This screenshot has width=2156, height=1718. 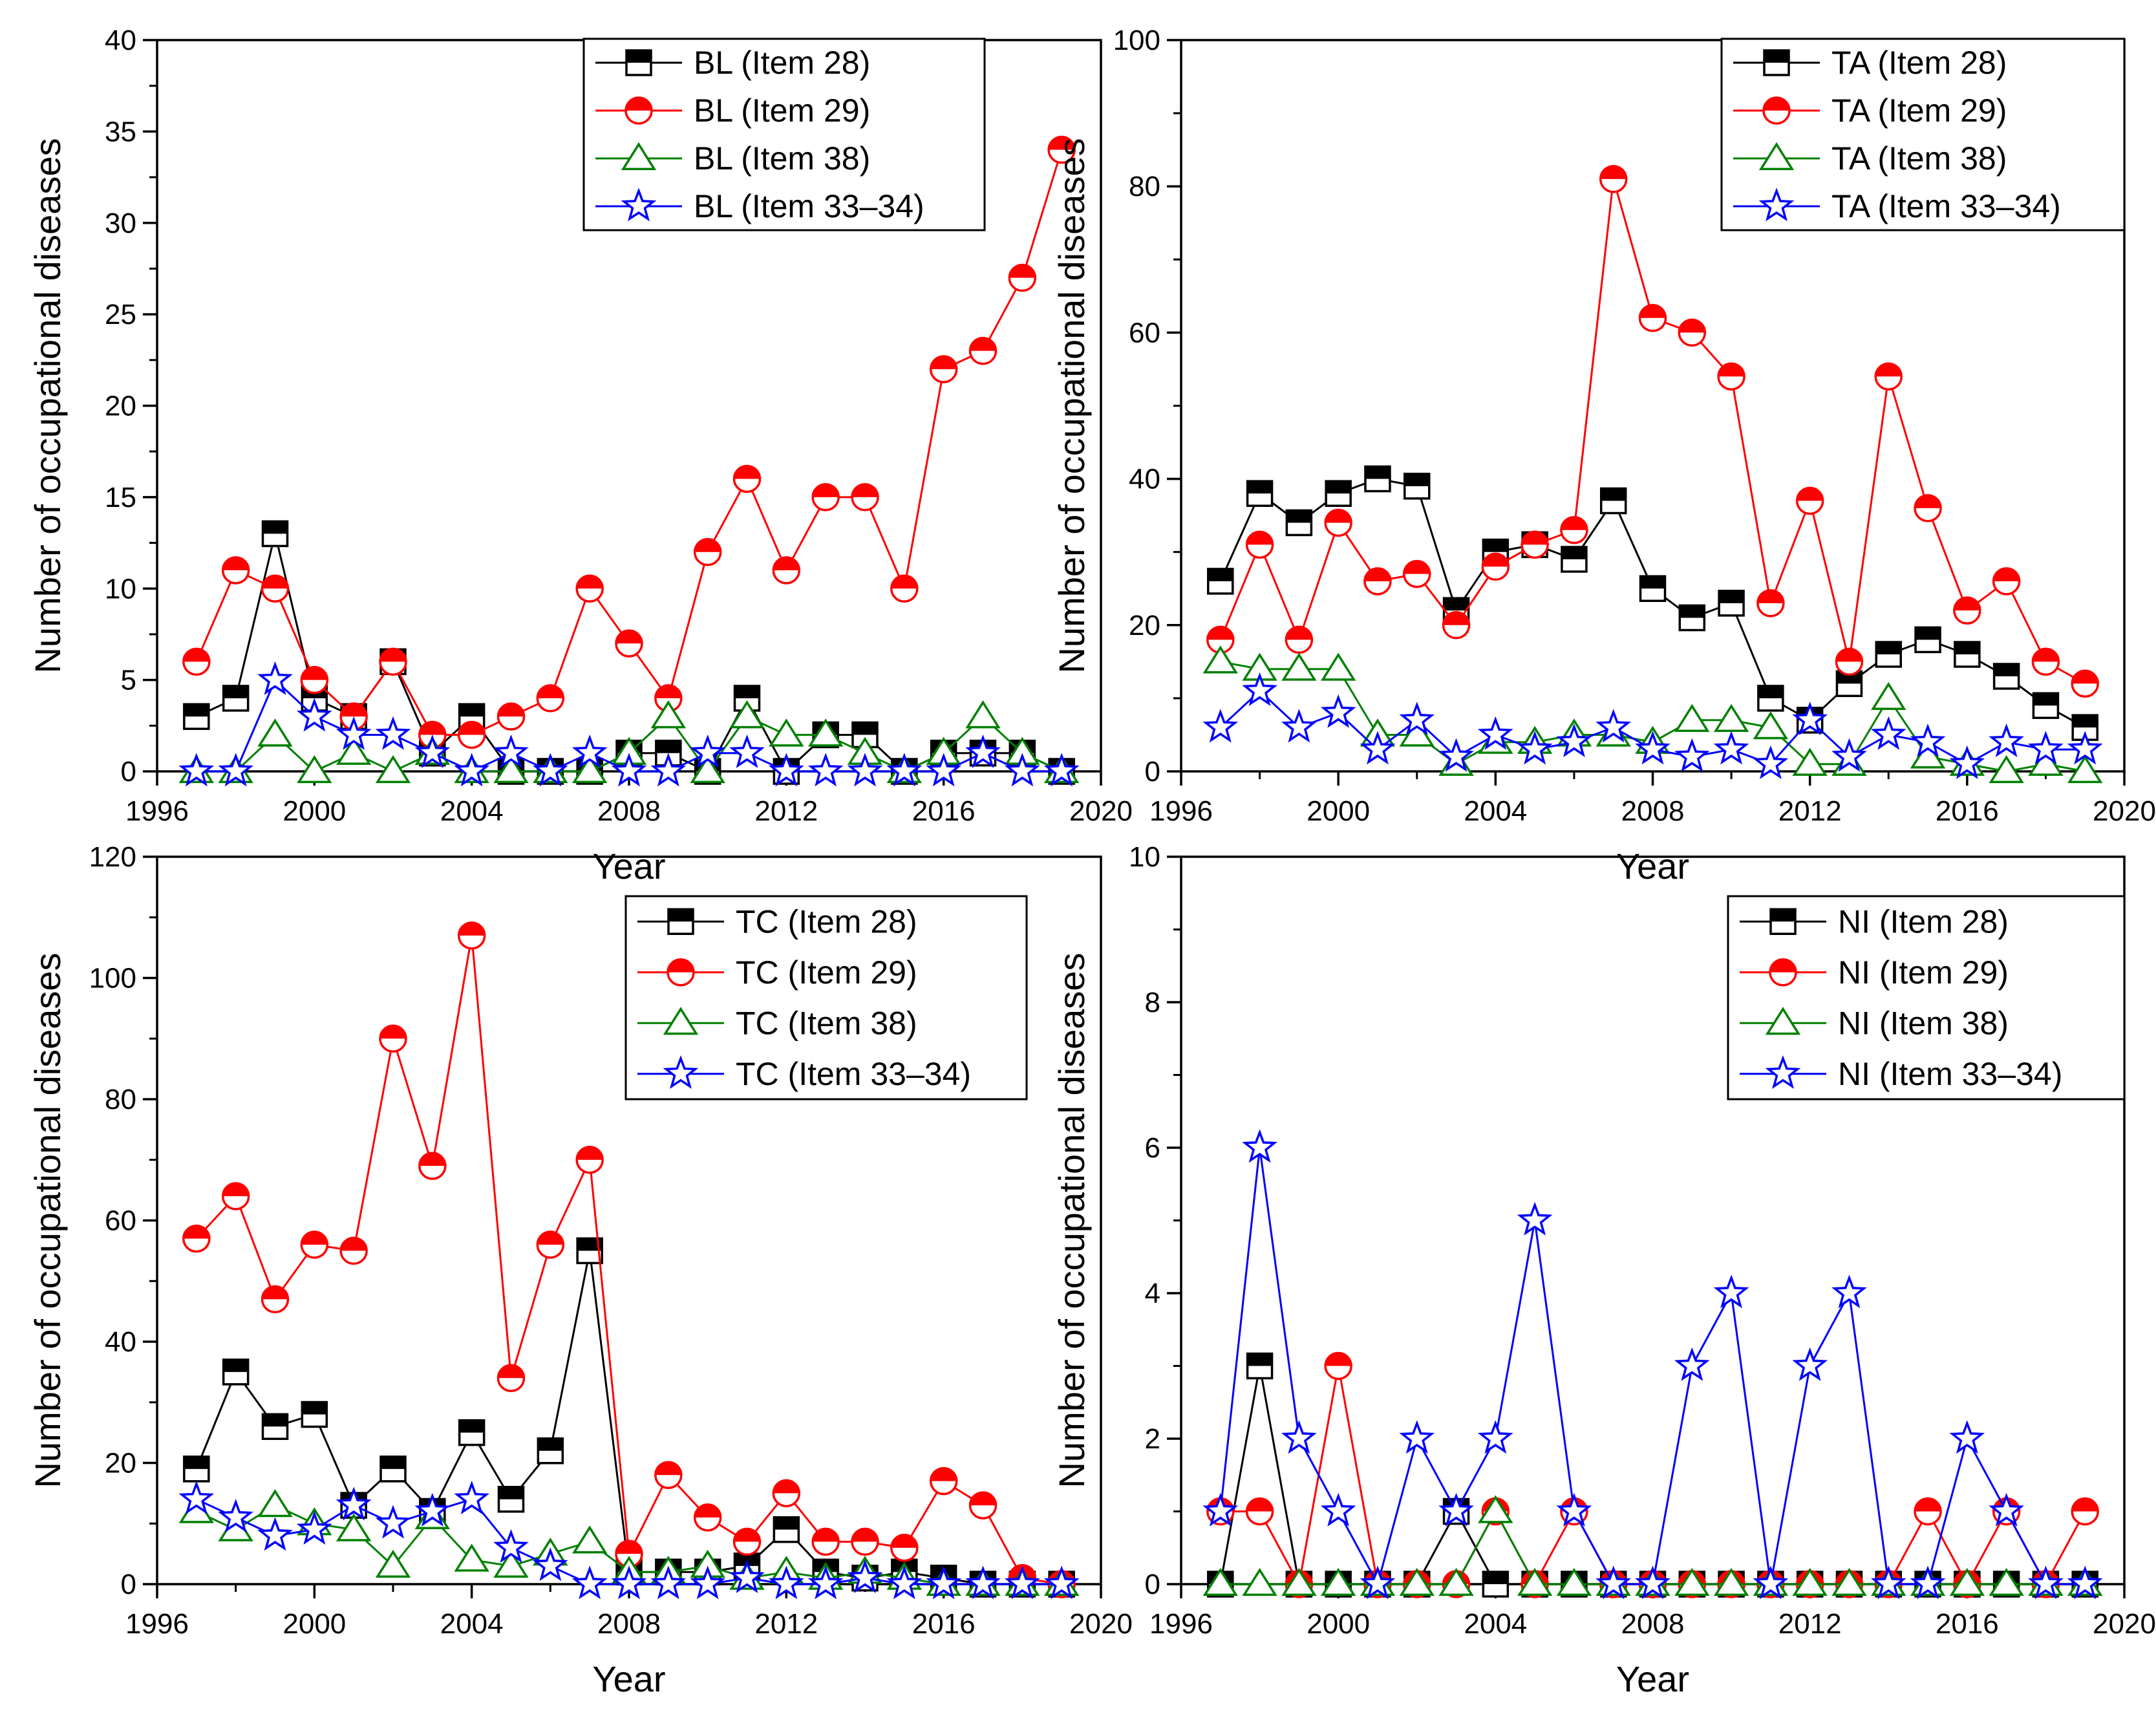 What do you see at coordinates (1153, 1293) in the screenshot?
I see `y-tick-label: 4` at bounding box center [1153, 1293].